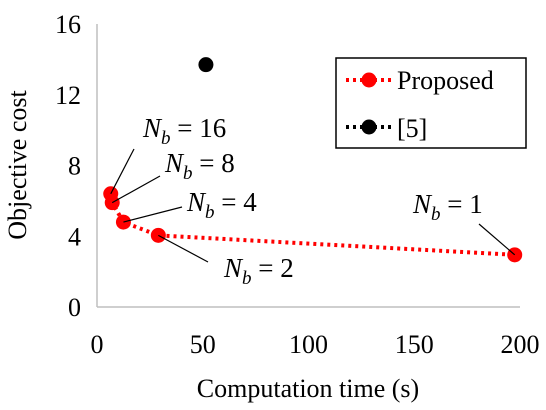  What do you see at coordinates (74, 307) in the screenshot?
I see `y-tick-label-0: 0` at bounding box center [74, 307].